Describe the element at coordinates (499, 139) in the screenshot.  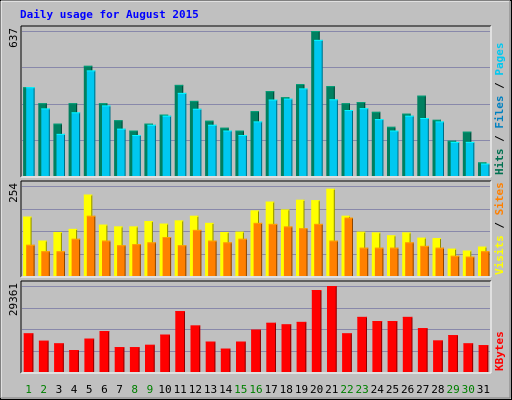
I see `legend-part: /` at that location.